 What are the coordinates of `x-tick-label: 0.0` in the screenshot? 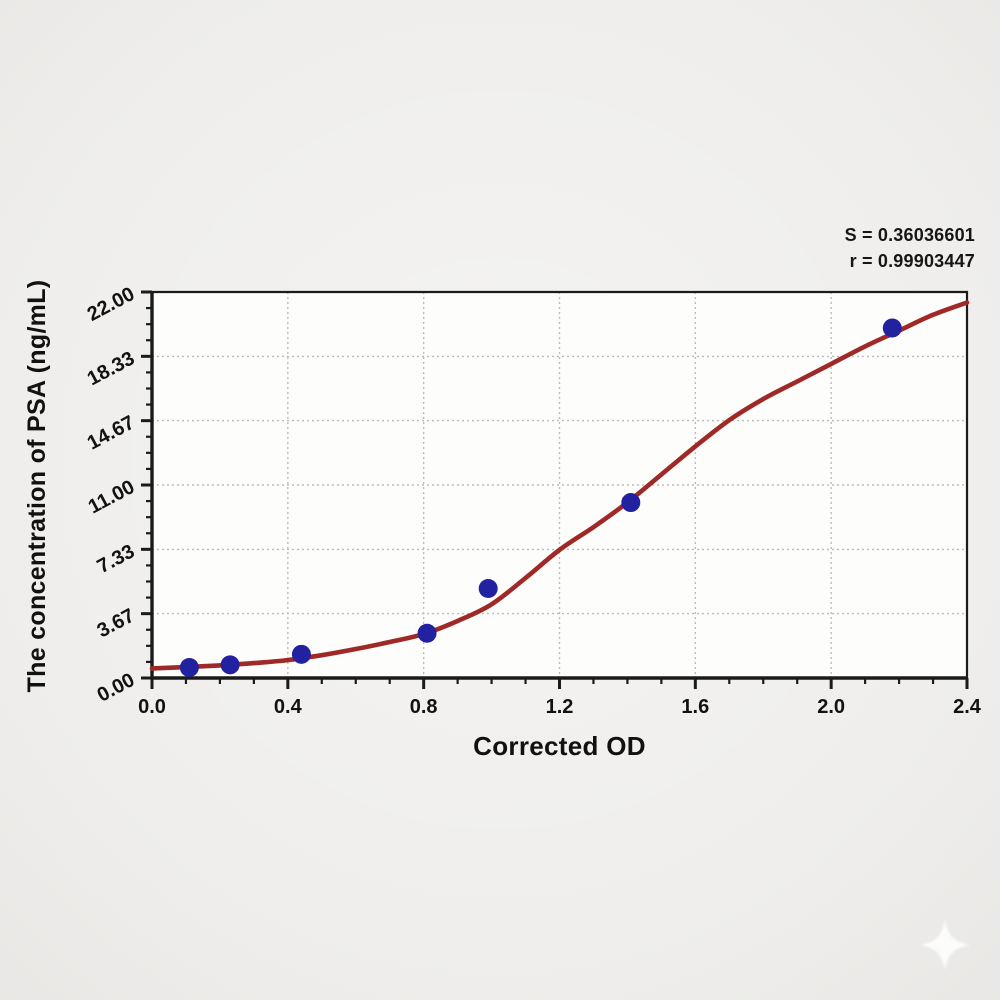 It's located at (152, 707).